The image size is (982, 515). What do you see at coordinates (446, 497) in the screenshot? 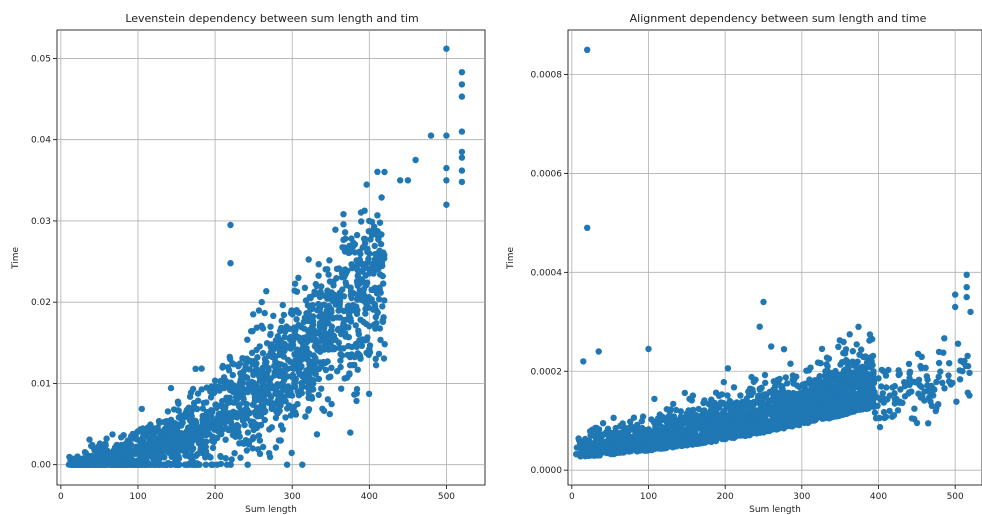
I see `x-tick-label: 500` at bounding box center [446, 497].